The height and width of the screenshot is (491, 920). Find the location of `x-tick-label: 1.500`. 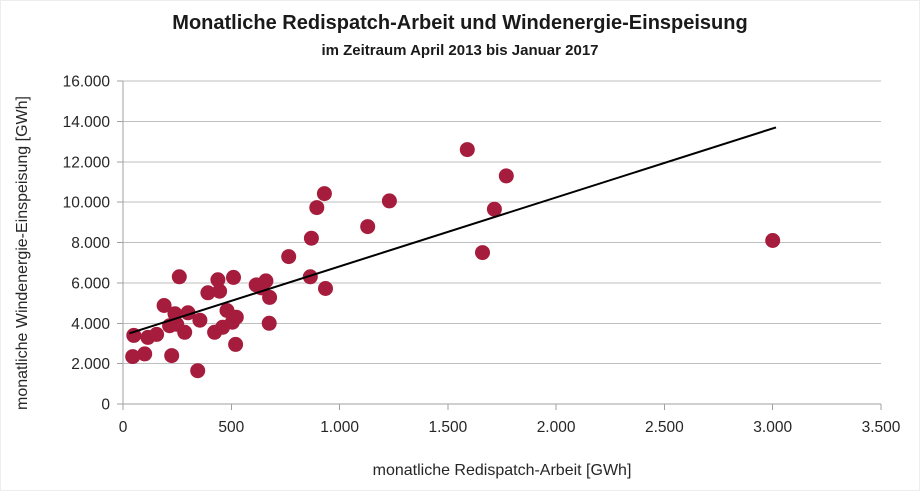

x-tick-label: 1.500 is located at coordinates (448, 427).